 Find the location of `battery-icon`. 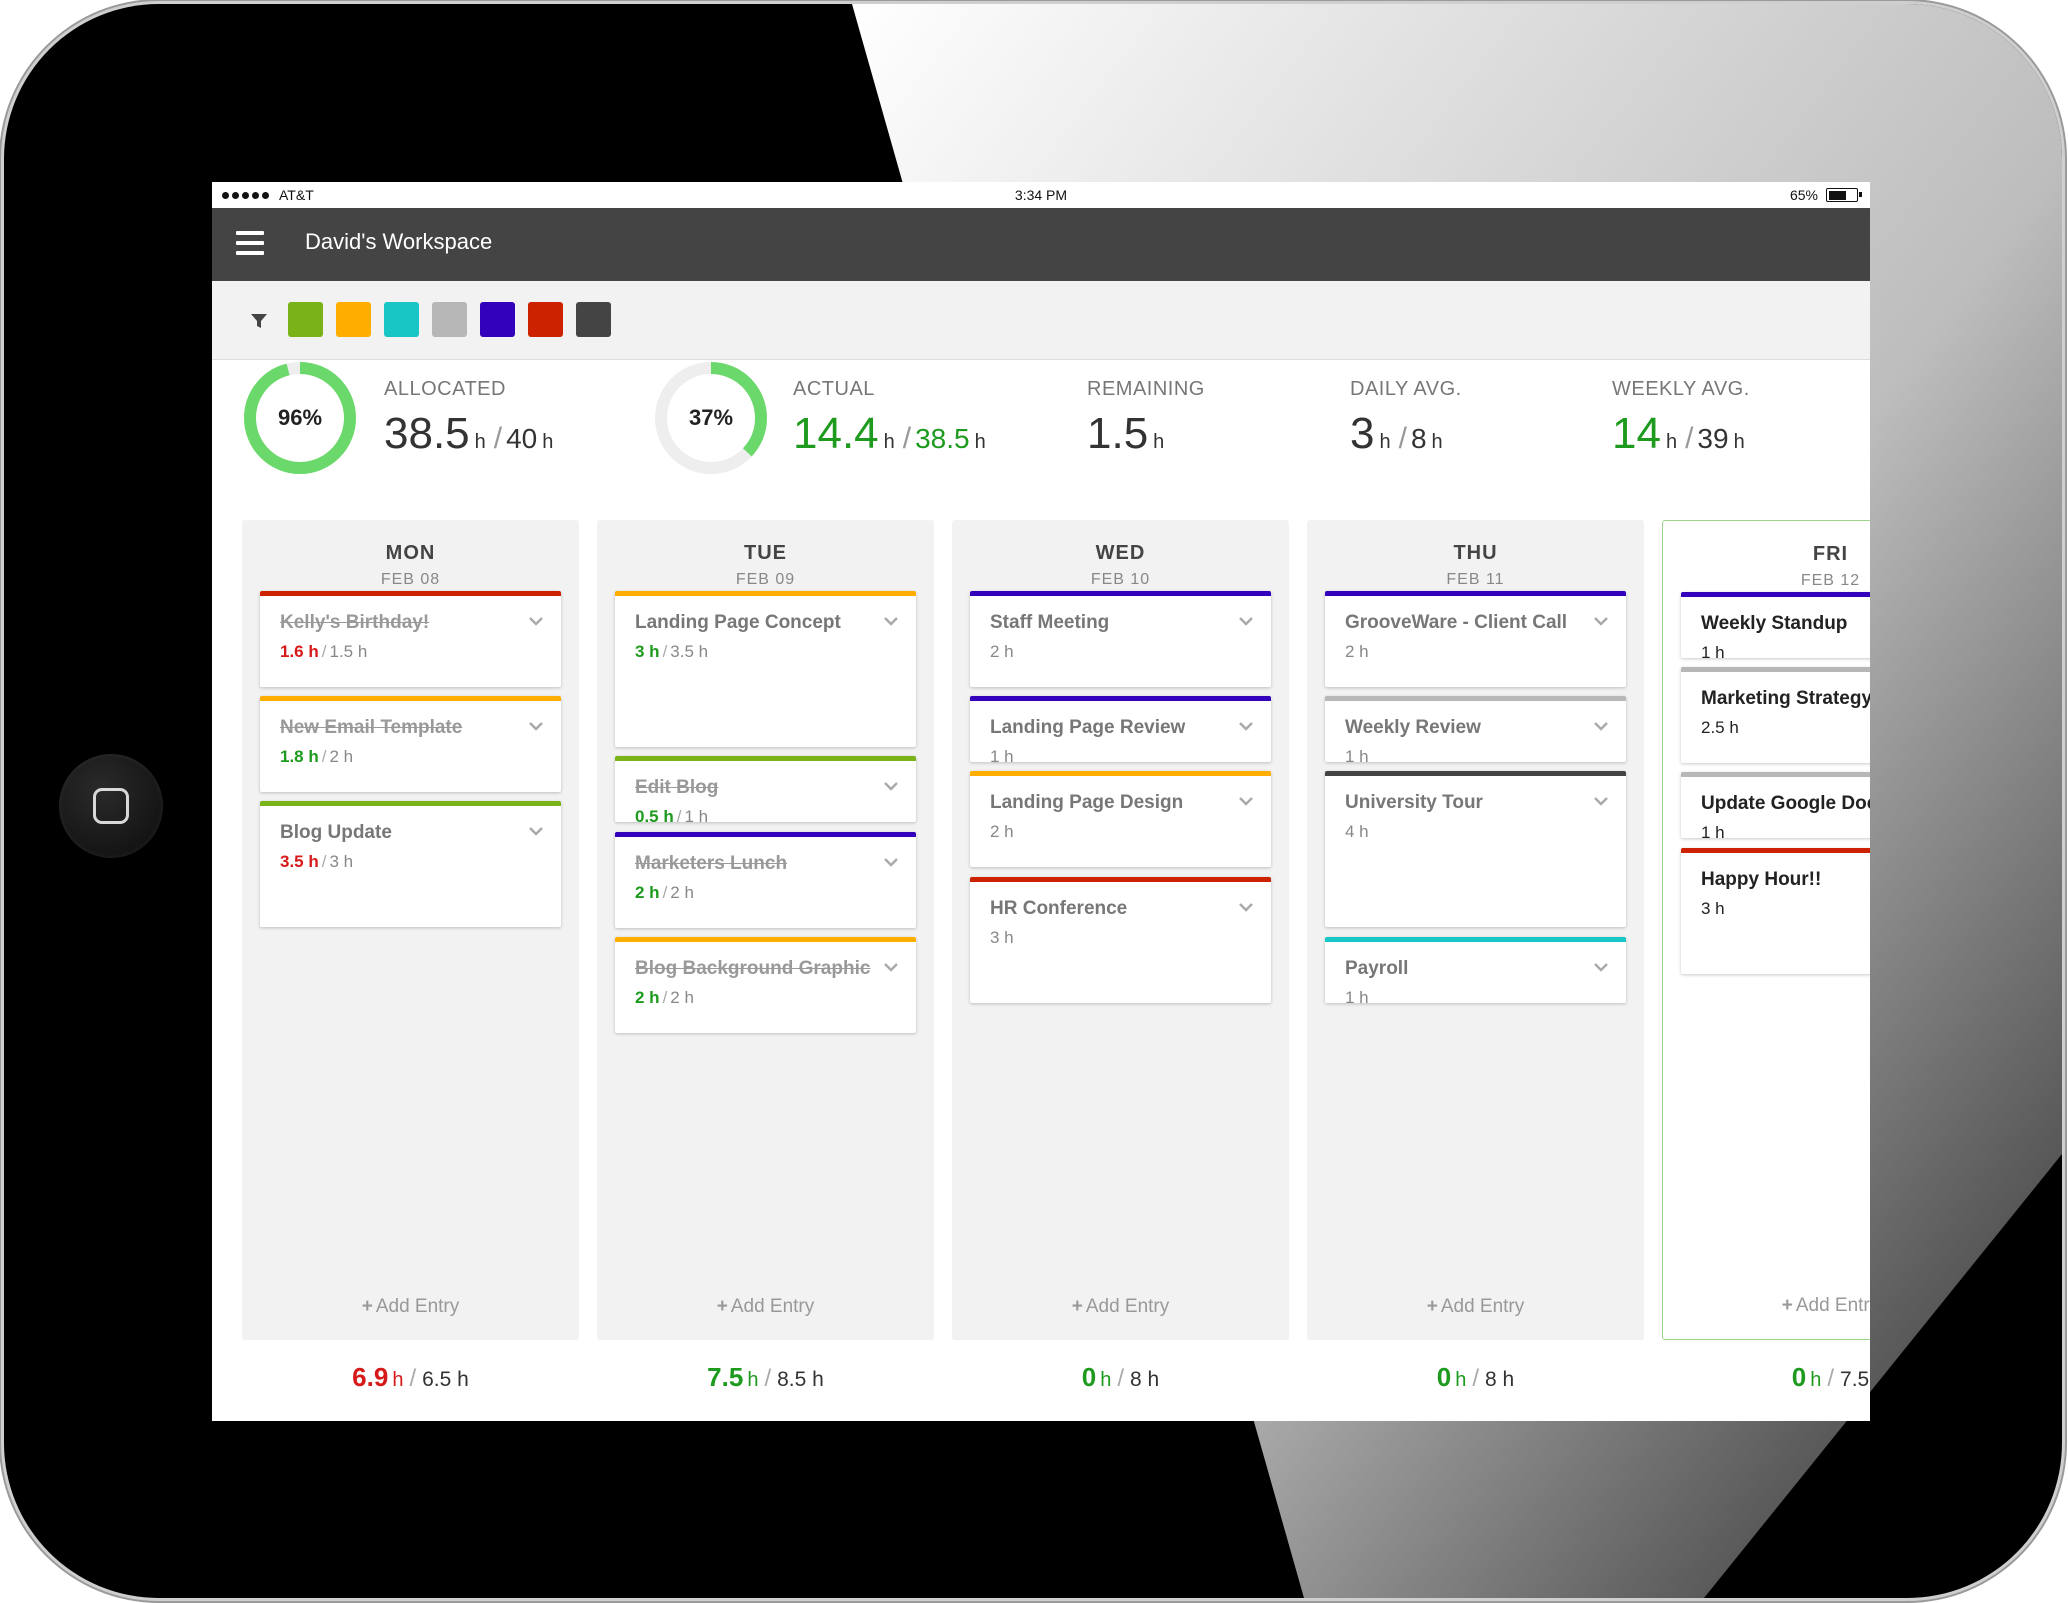

battery-icon is located at coordinates (1844, 195).